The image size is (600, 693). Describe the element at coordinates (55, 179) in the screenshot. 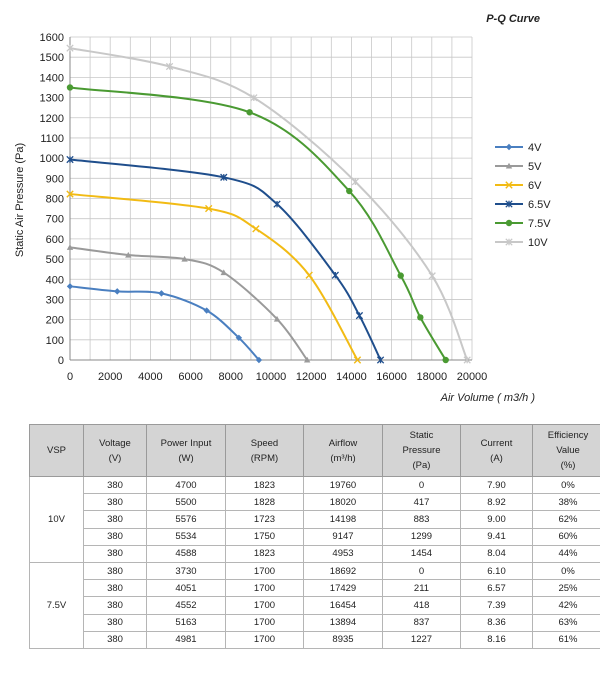

I see `y-tick-label: 900` at that location.